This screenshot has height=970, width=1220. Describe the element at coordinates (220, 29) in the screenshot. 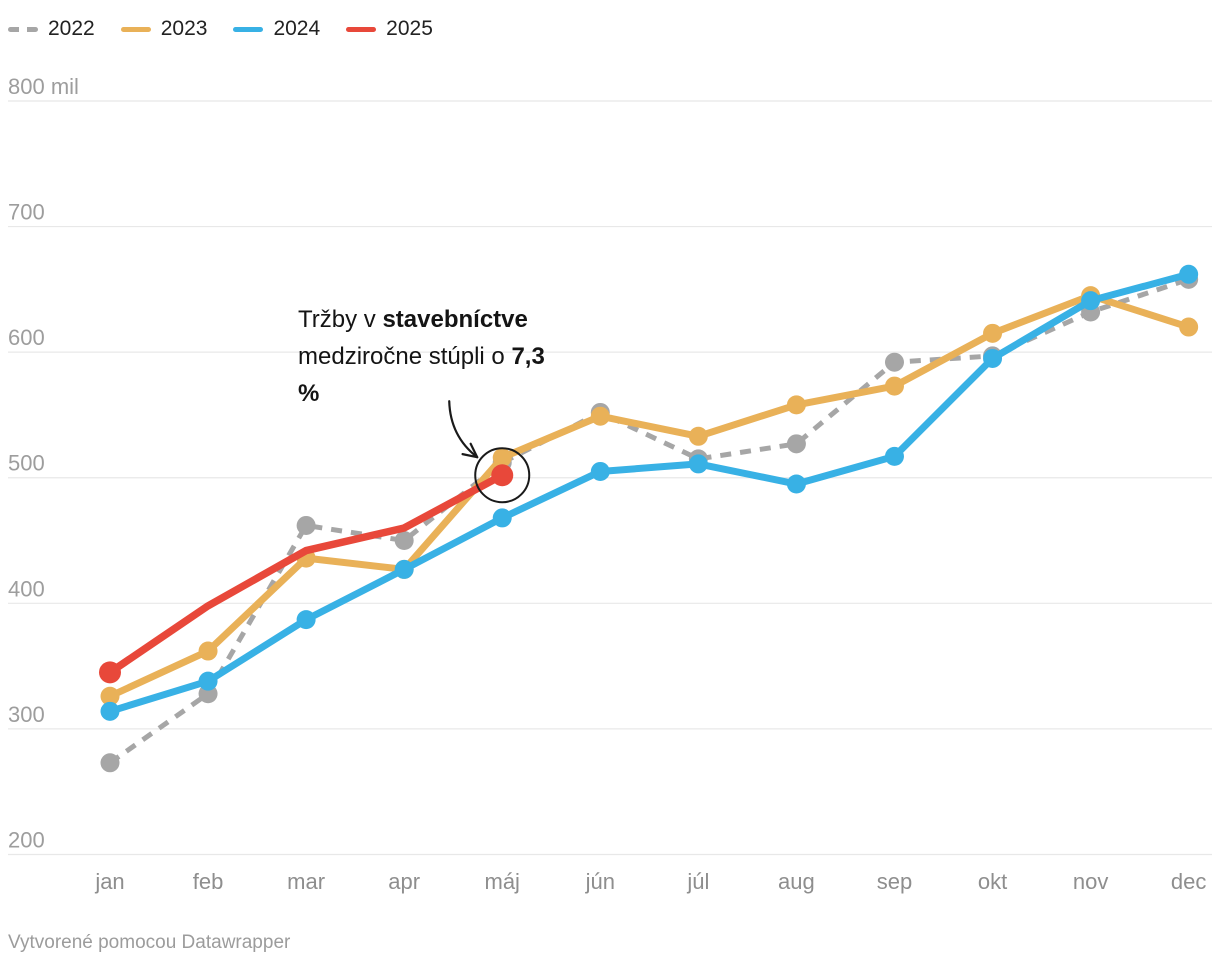

I see `legend: 2022 2023 2024 2025` at that location.